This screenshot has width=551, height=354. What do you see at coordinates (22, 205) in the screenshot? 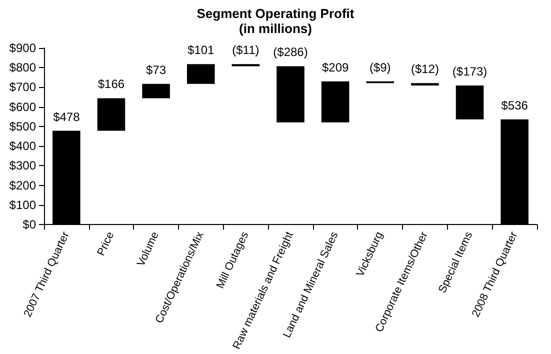
I see `y-tick-label: $100` at bounding box center [22, 205].